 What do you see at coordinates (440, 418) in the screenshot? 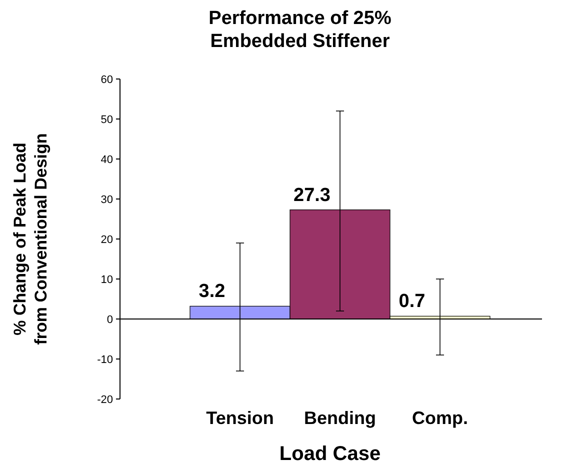
I see `x-tick-label: Comp.` at bounding box center [440, 418].